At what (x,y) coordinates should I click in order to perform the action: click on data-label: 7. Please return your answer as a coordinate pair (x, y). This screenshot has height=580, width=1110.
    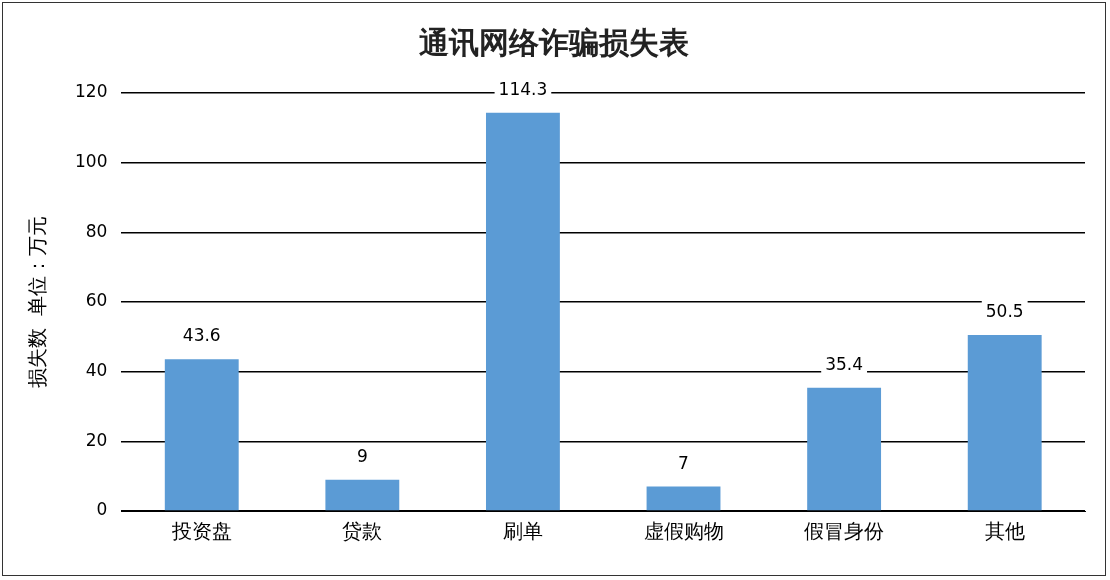
    Looking at the image, I should click on (683, 462).